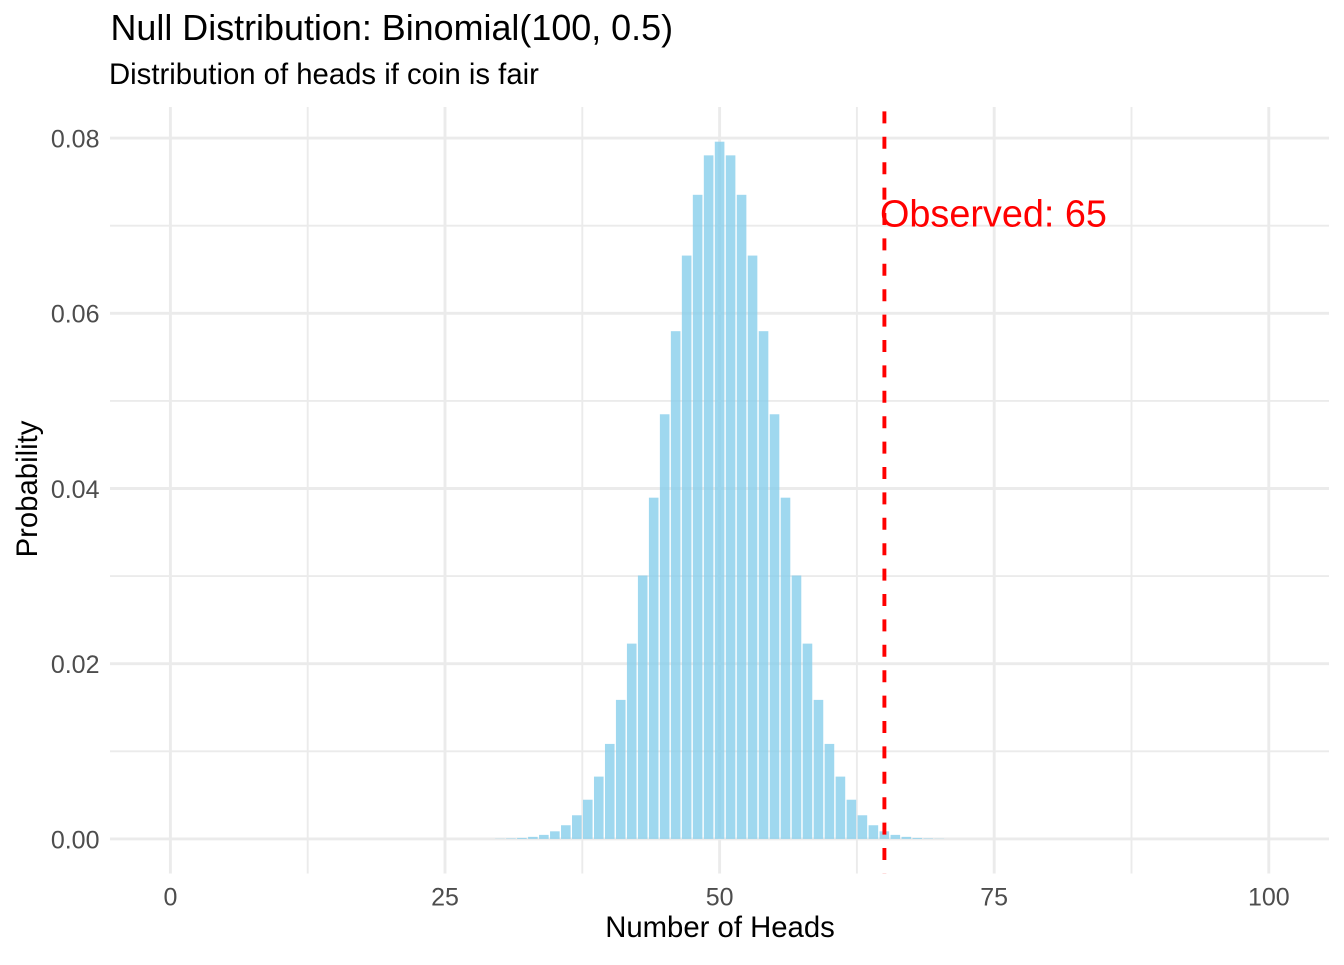  I want to click on svg-text:Distribution of heads if coin: Distribution of heads if coin is fair, so click(324, 74).